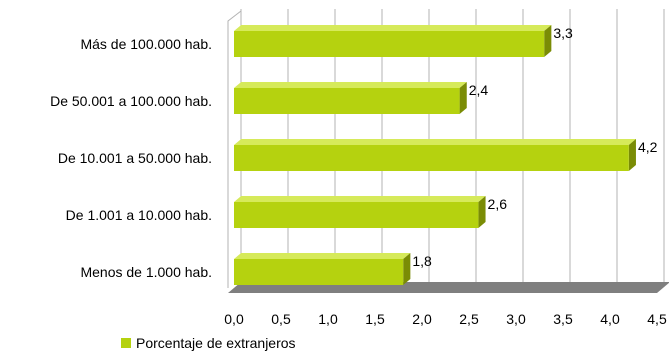  Describe the element at coordinates (216, 343) in the screenshot. I see `legend-label: Porcentaje de extranjeros` at that location.